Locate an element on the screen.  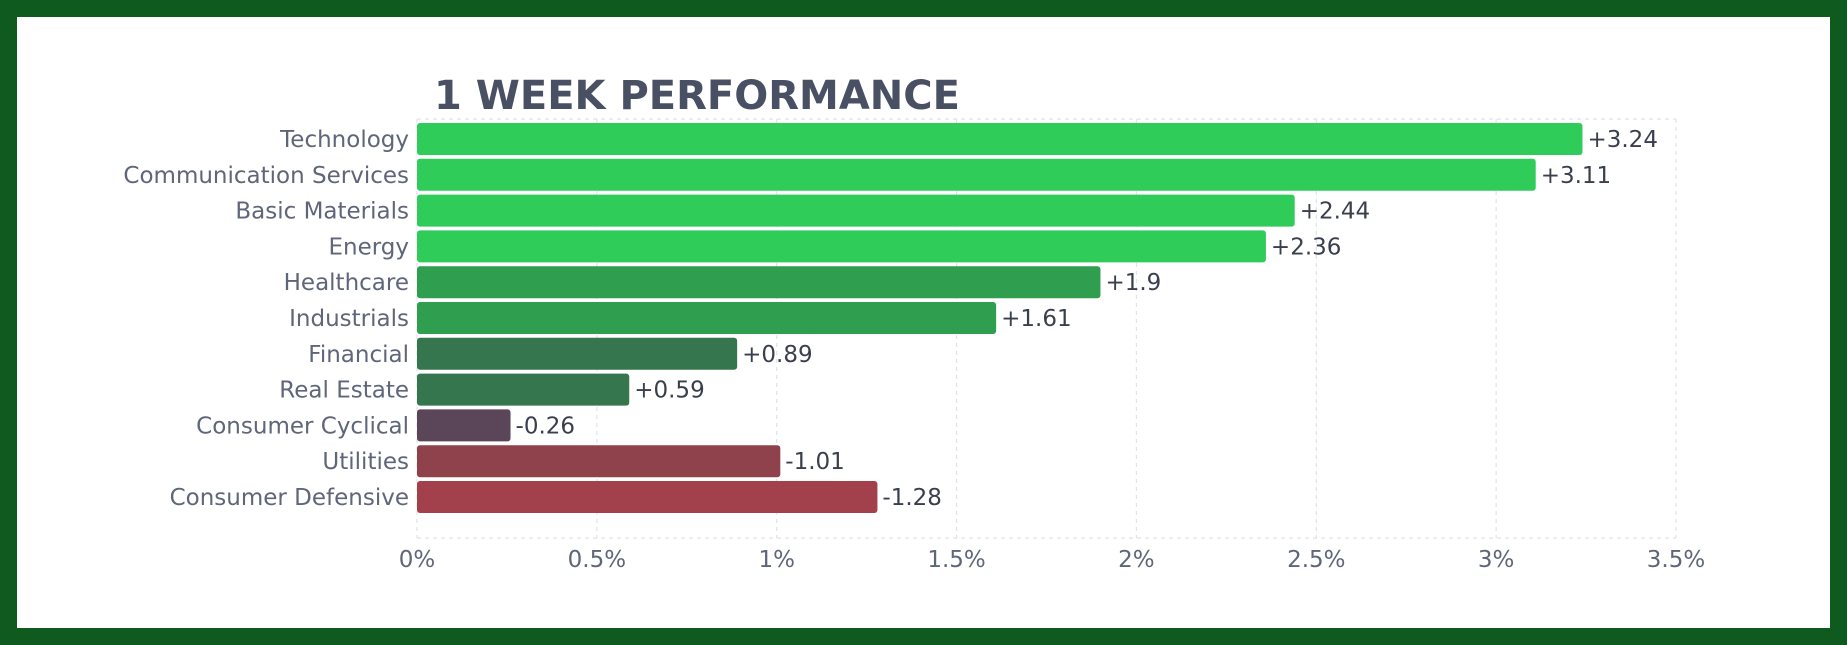
data-label: +1.9 is located at coordinates (1133, 283).